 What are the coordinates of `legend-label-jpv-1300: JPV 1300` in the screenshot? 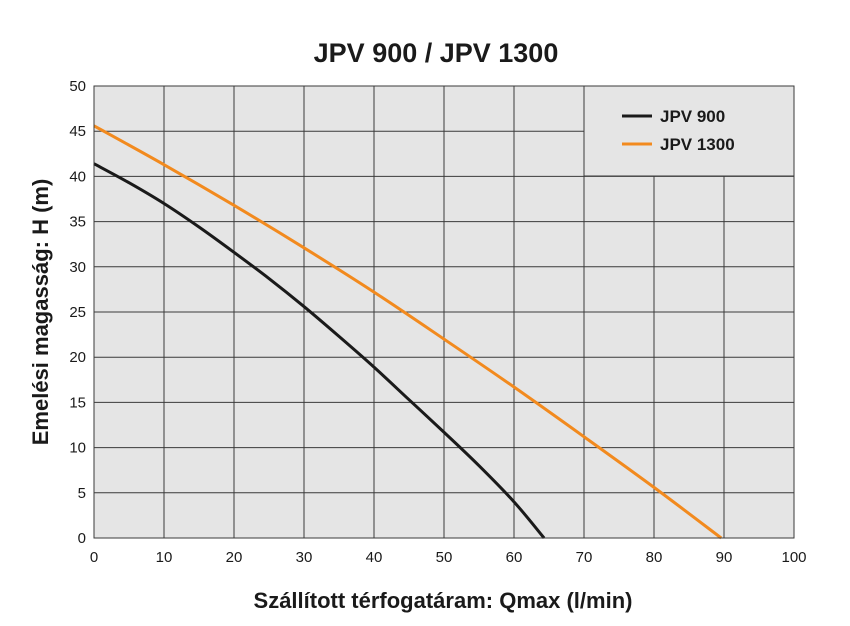 It's located at (697, 144).